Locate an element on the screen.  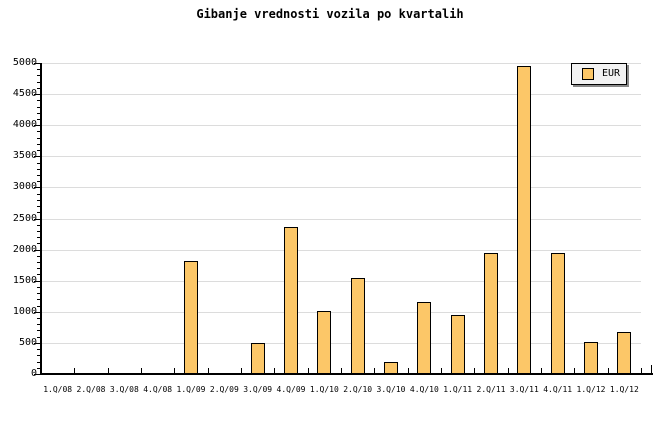
y-axis-label: 4000 is located at coordinates (24, 125).